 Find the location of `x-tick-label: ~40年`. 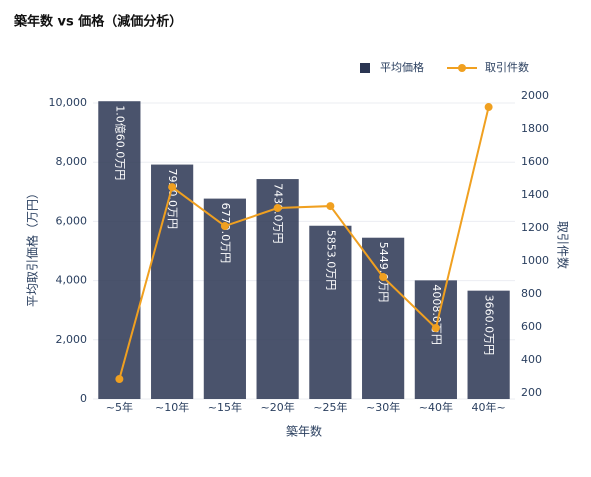

x-tick-label: ~40年 is located at coordinates (436, 407).